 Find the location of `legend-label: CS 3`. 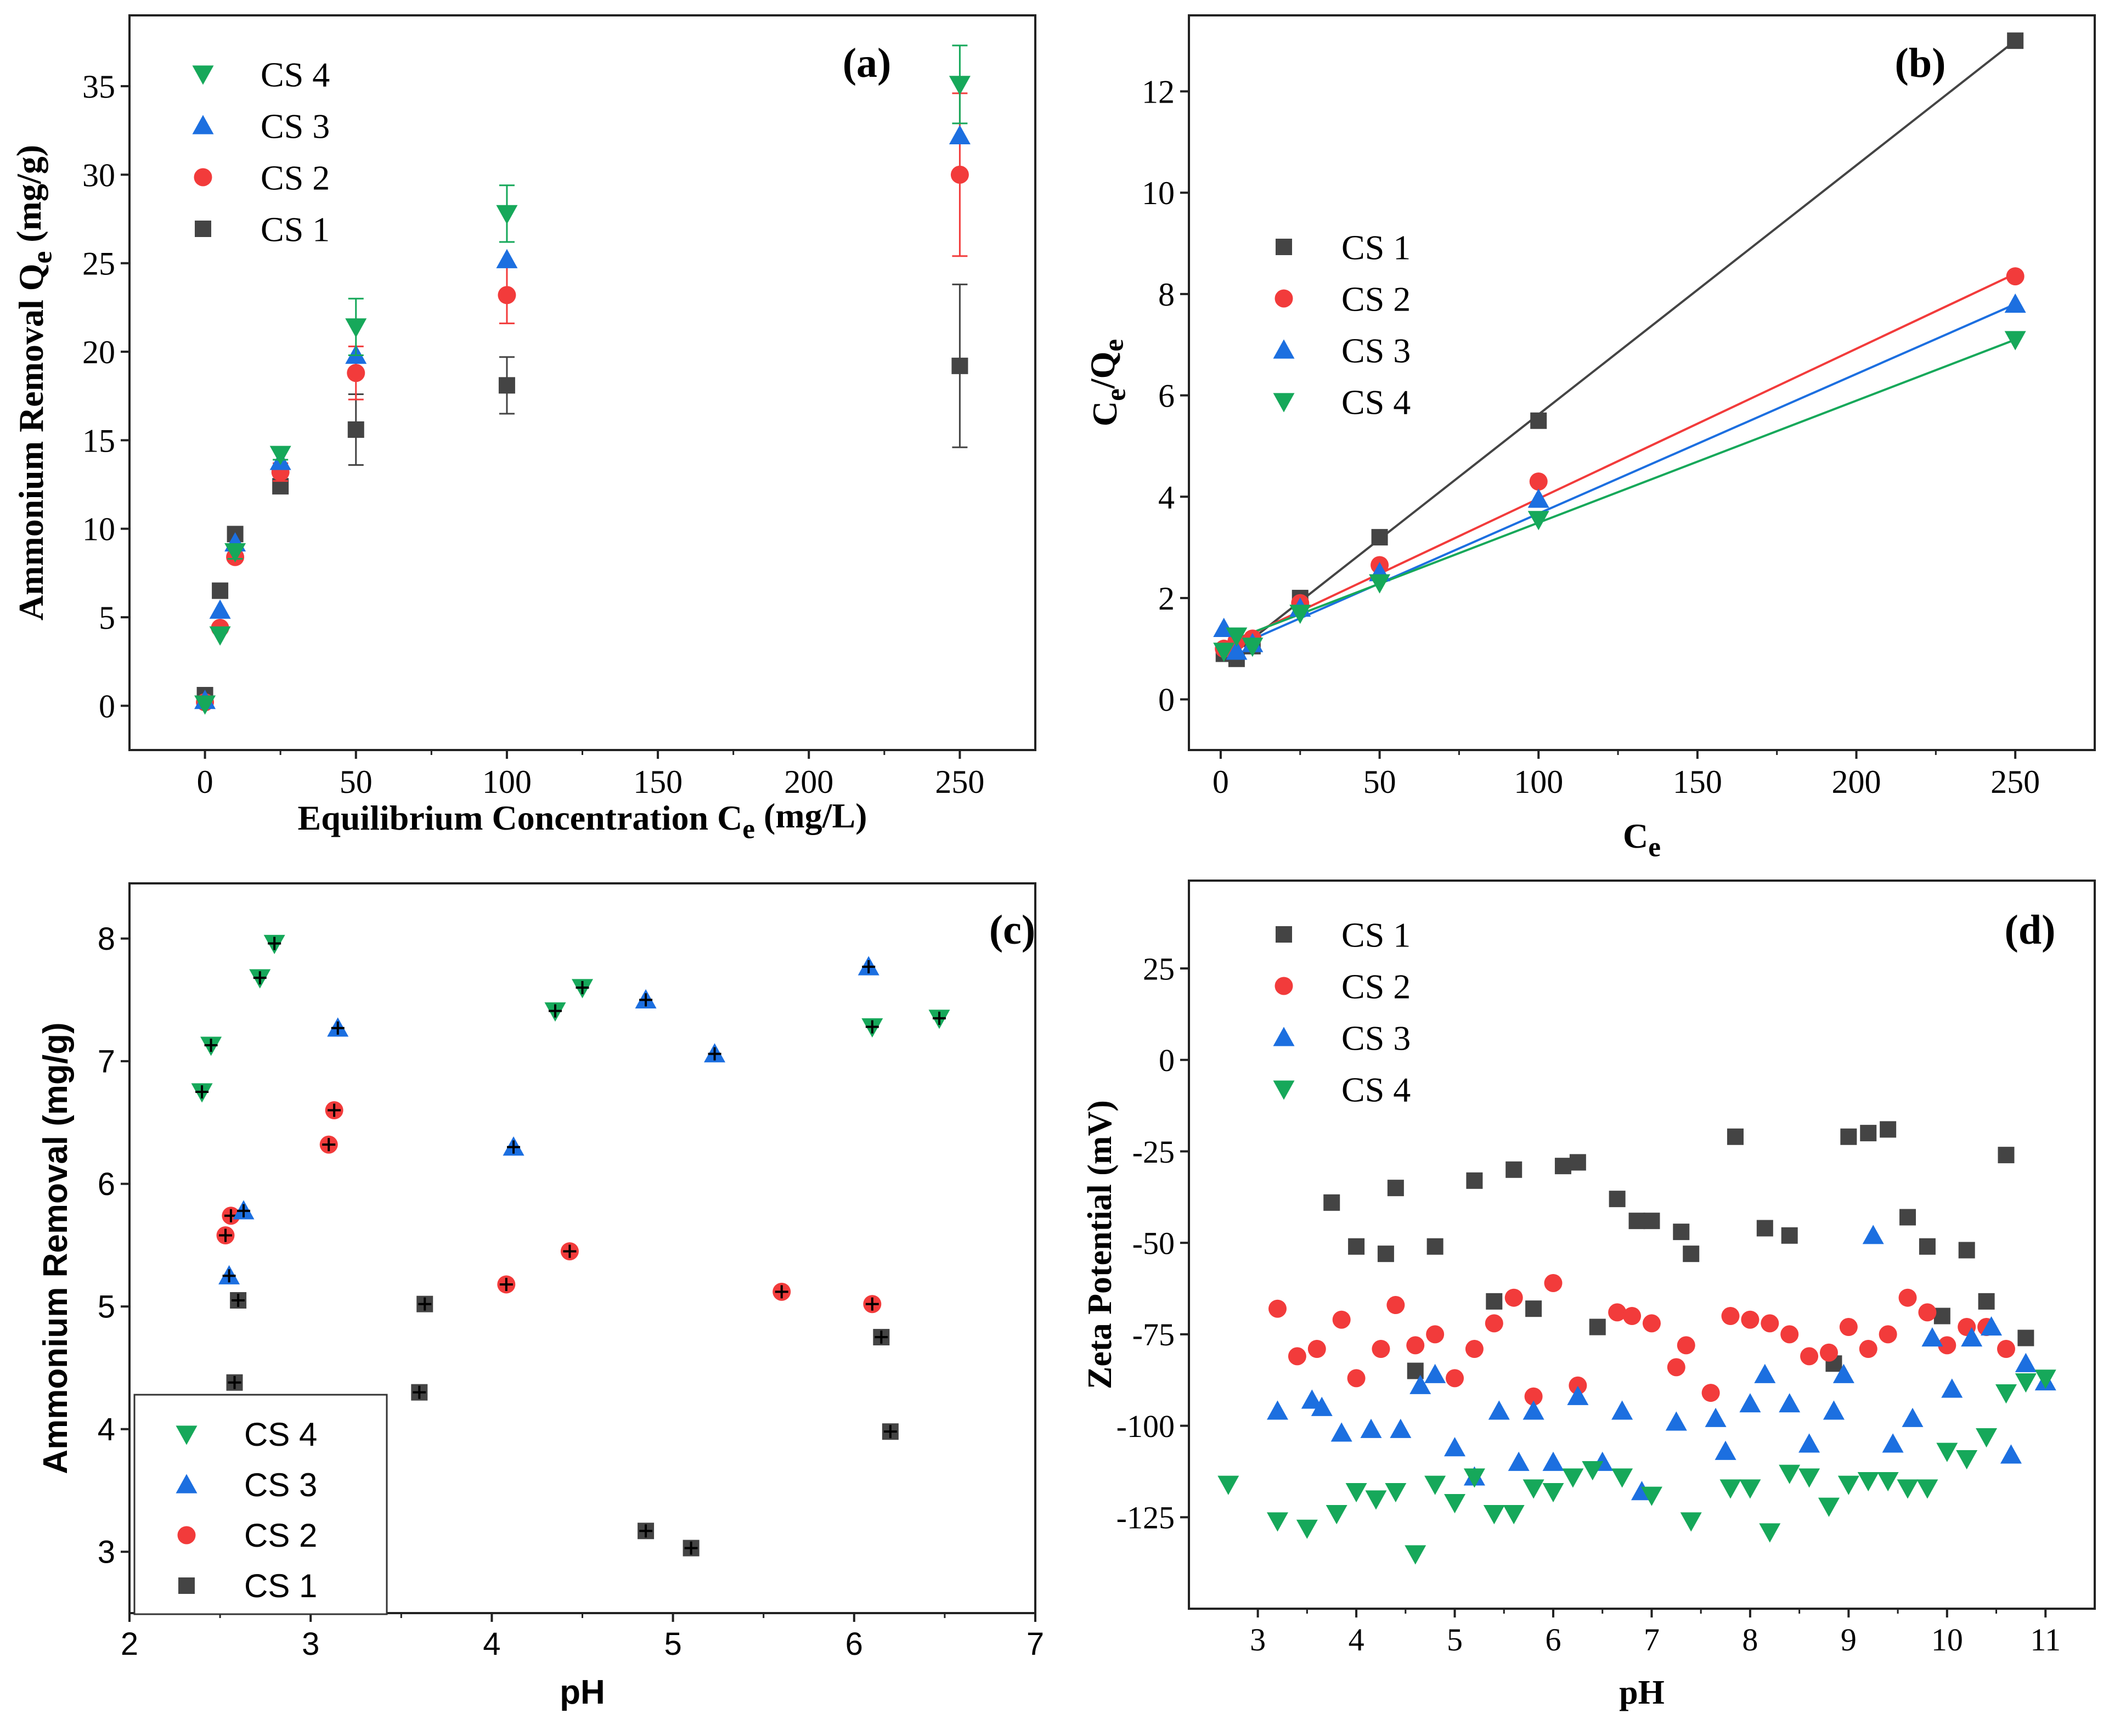

legend-label: CS 3 is located at coordinates (280, 1485).